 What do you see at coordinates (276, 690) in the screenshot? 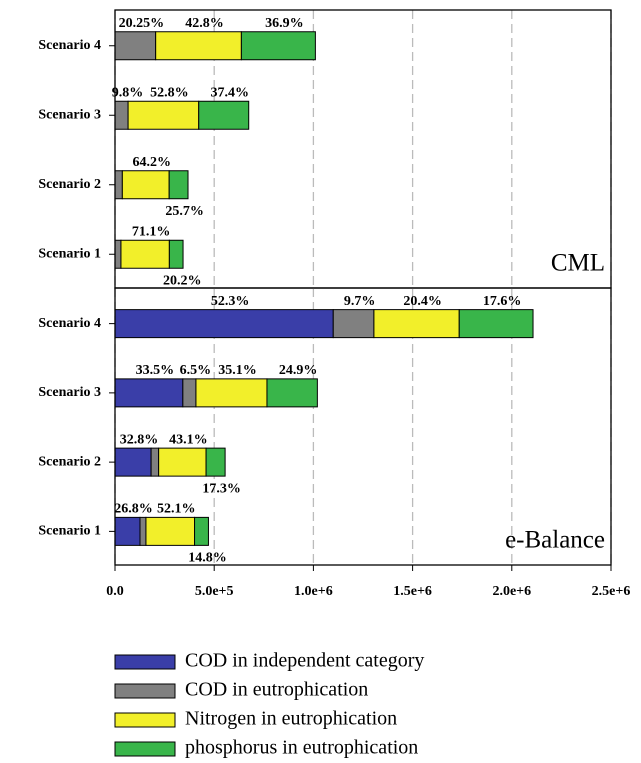
I see `legend-label: COD in eutrophication` at bounding box center [276, 690].